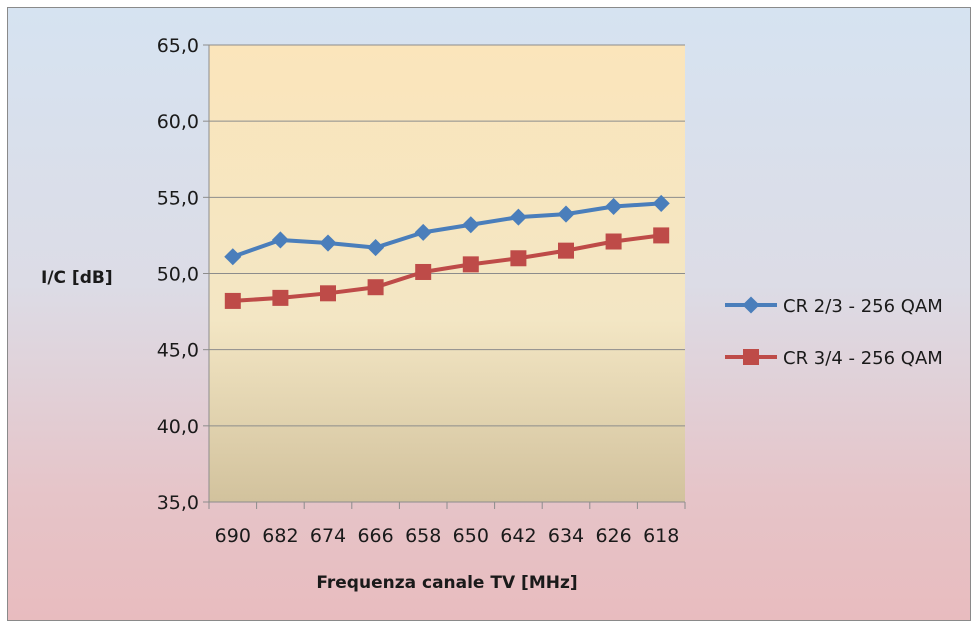 Image resolution: width=979 pixels, height=628 pixels. Describe the element at coordinates (178, 275) in the screenshot. I see `y-tick-label: 50,0` at that location.